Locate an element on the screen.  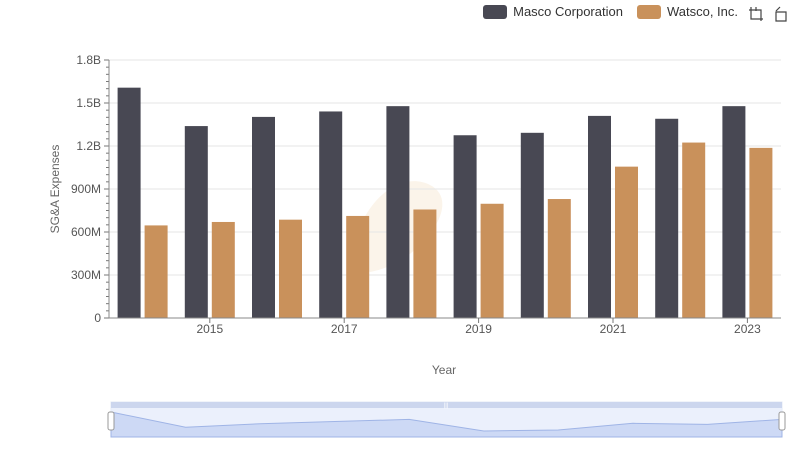
bar-masco-2021 is located at coordinates (599, 217).